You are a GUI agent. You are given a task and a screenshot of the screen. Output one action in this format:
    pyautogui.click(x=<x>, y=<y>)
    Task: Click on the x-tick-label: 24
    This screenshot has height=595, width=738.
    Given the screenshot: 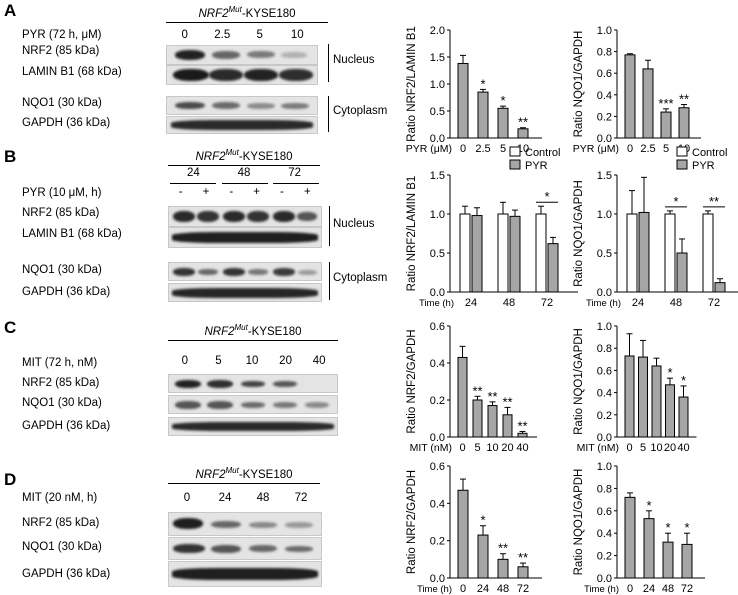 What is the action you would take?
    pyautogui.click(x=471, y=303)
    